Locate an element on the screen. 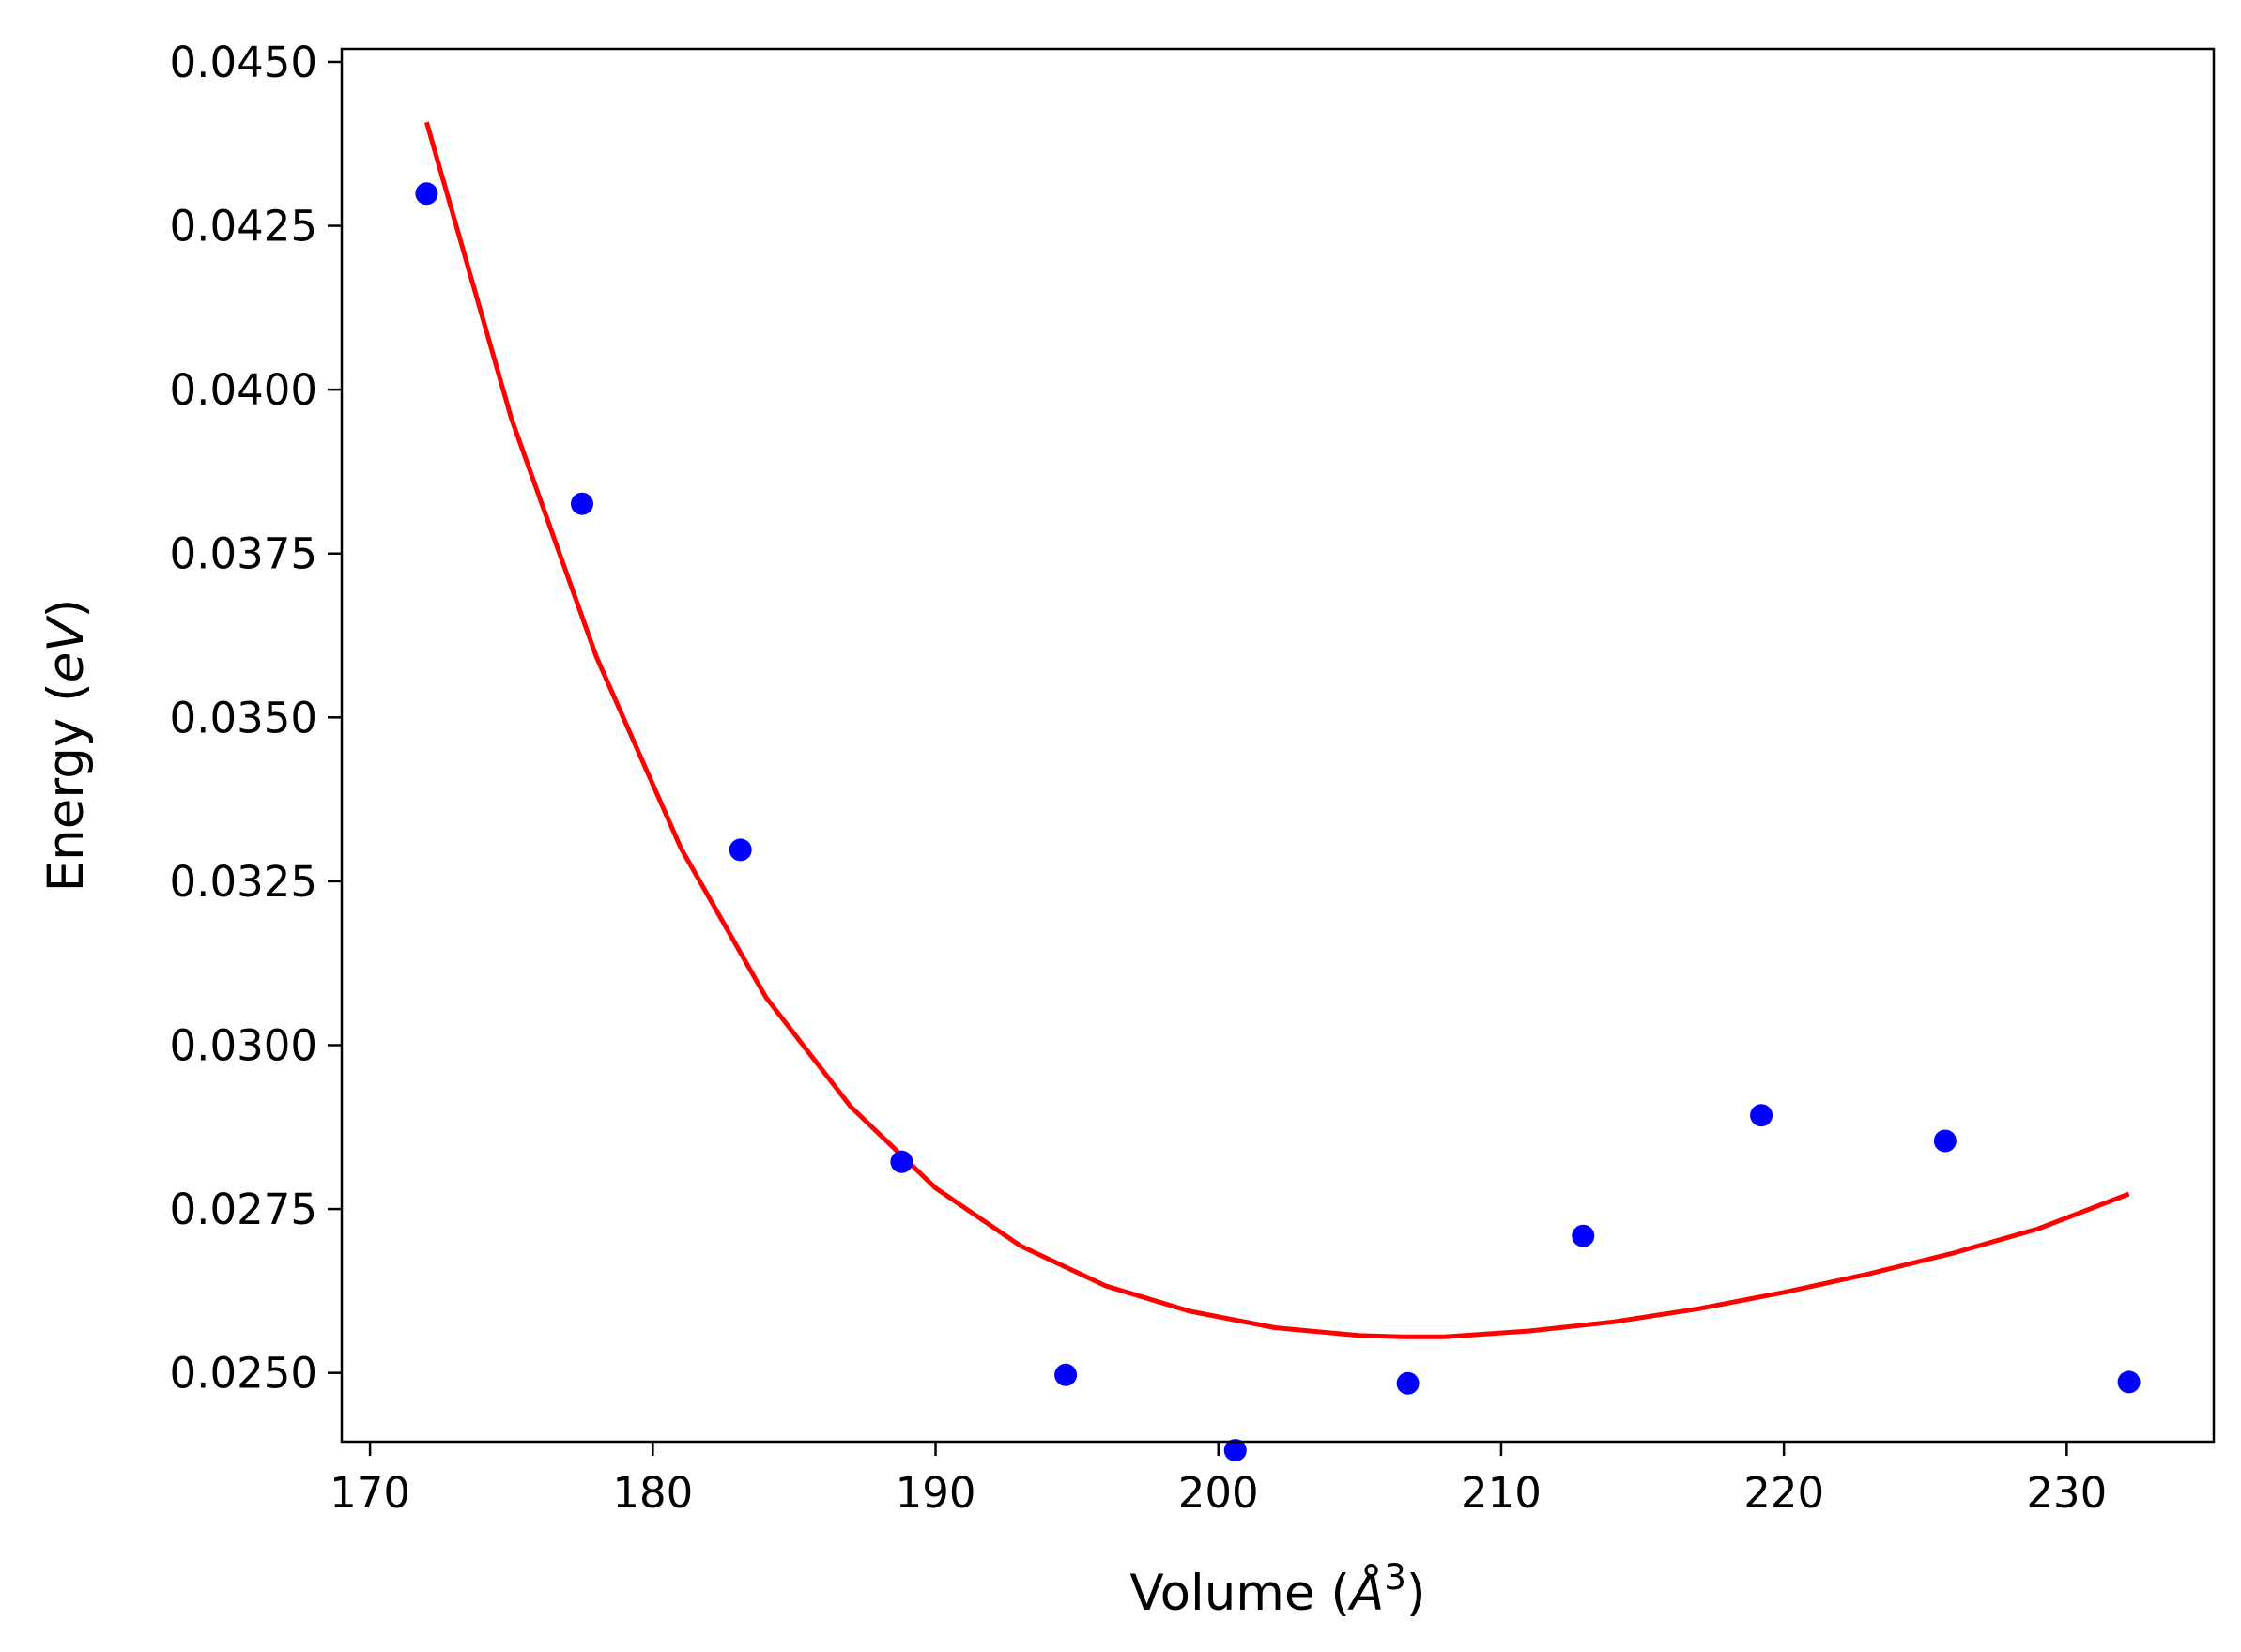  x-tick-label-210: 210 is located at coordinates (1501, 1493).